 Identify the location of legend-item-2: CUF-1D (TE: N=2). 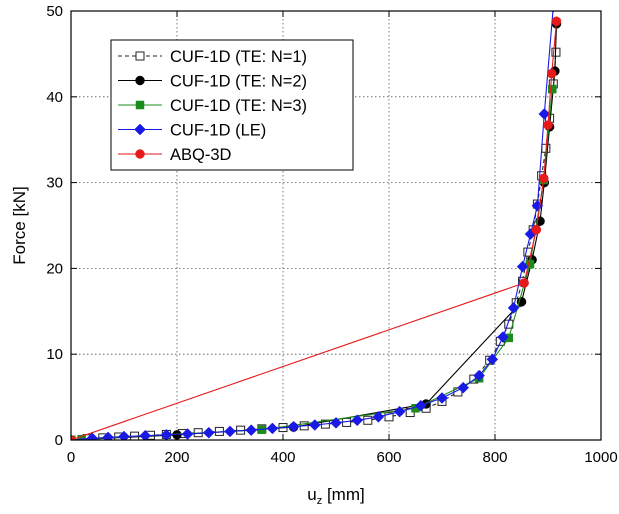
(212, 82).